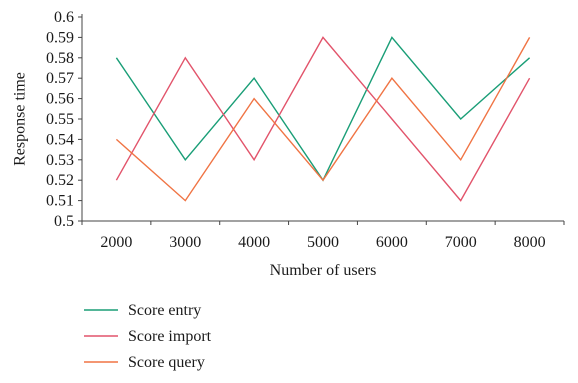  Describe the element at coordinates (392, 242) in the screenshot. I see `x-tick-label: 6000` at that location.